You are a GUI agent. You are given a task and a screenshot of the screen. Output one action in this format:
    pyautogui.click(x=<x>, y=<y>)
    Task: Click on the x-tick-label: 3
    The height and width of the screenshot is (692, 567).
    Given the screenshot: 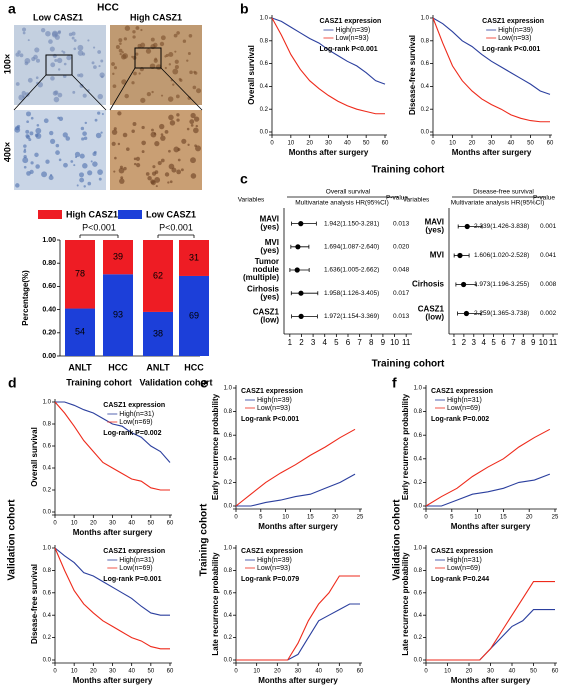 What is the action you would take?
    pyautogui.click(x=474, y=342)
    